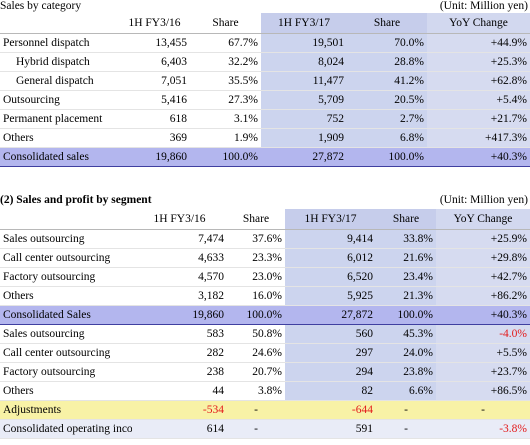 This screenshot has height=445, width=530. What do you see at coordinates (59, 62) in the screenshot?
I see `row-label: Hybrid dispatch` at bounding box center [59, 62].